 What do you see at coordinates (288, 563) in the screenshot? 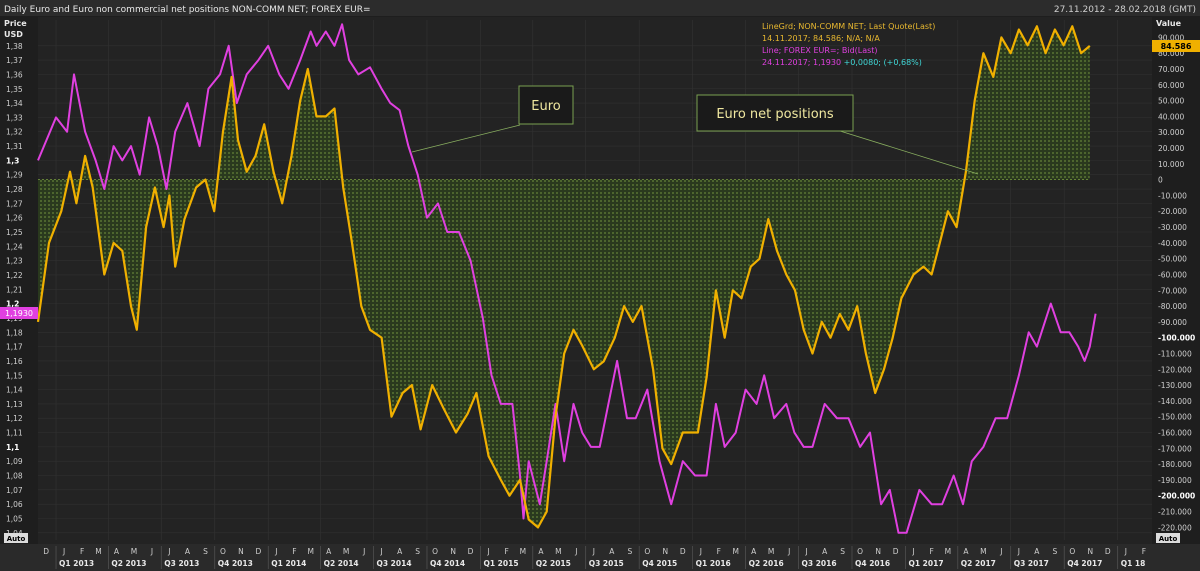
I see `quarter-tick-label: Q1 2014` at bounding box center [288, 563].